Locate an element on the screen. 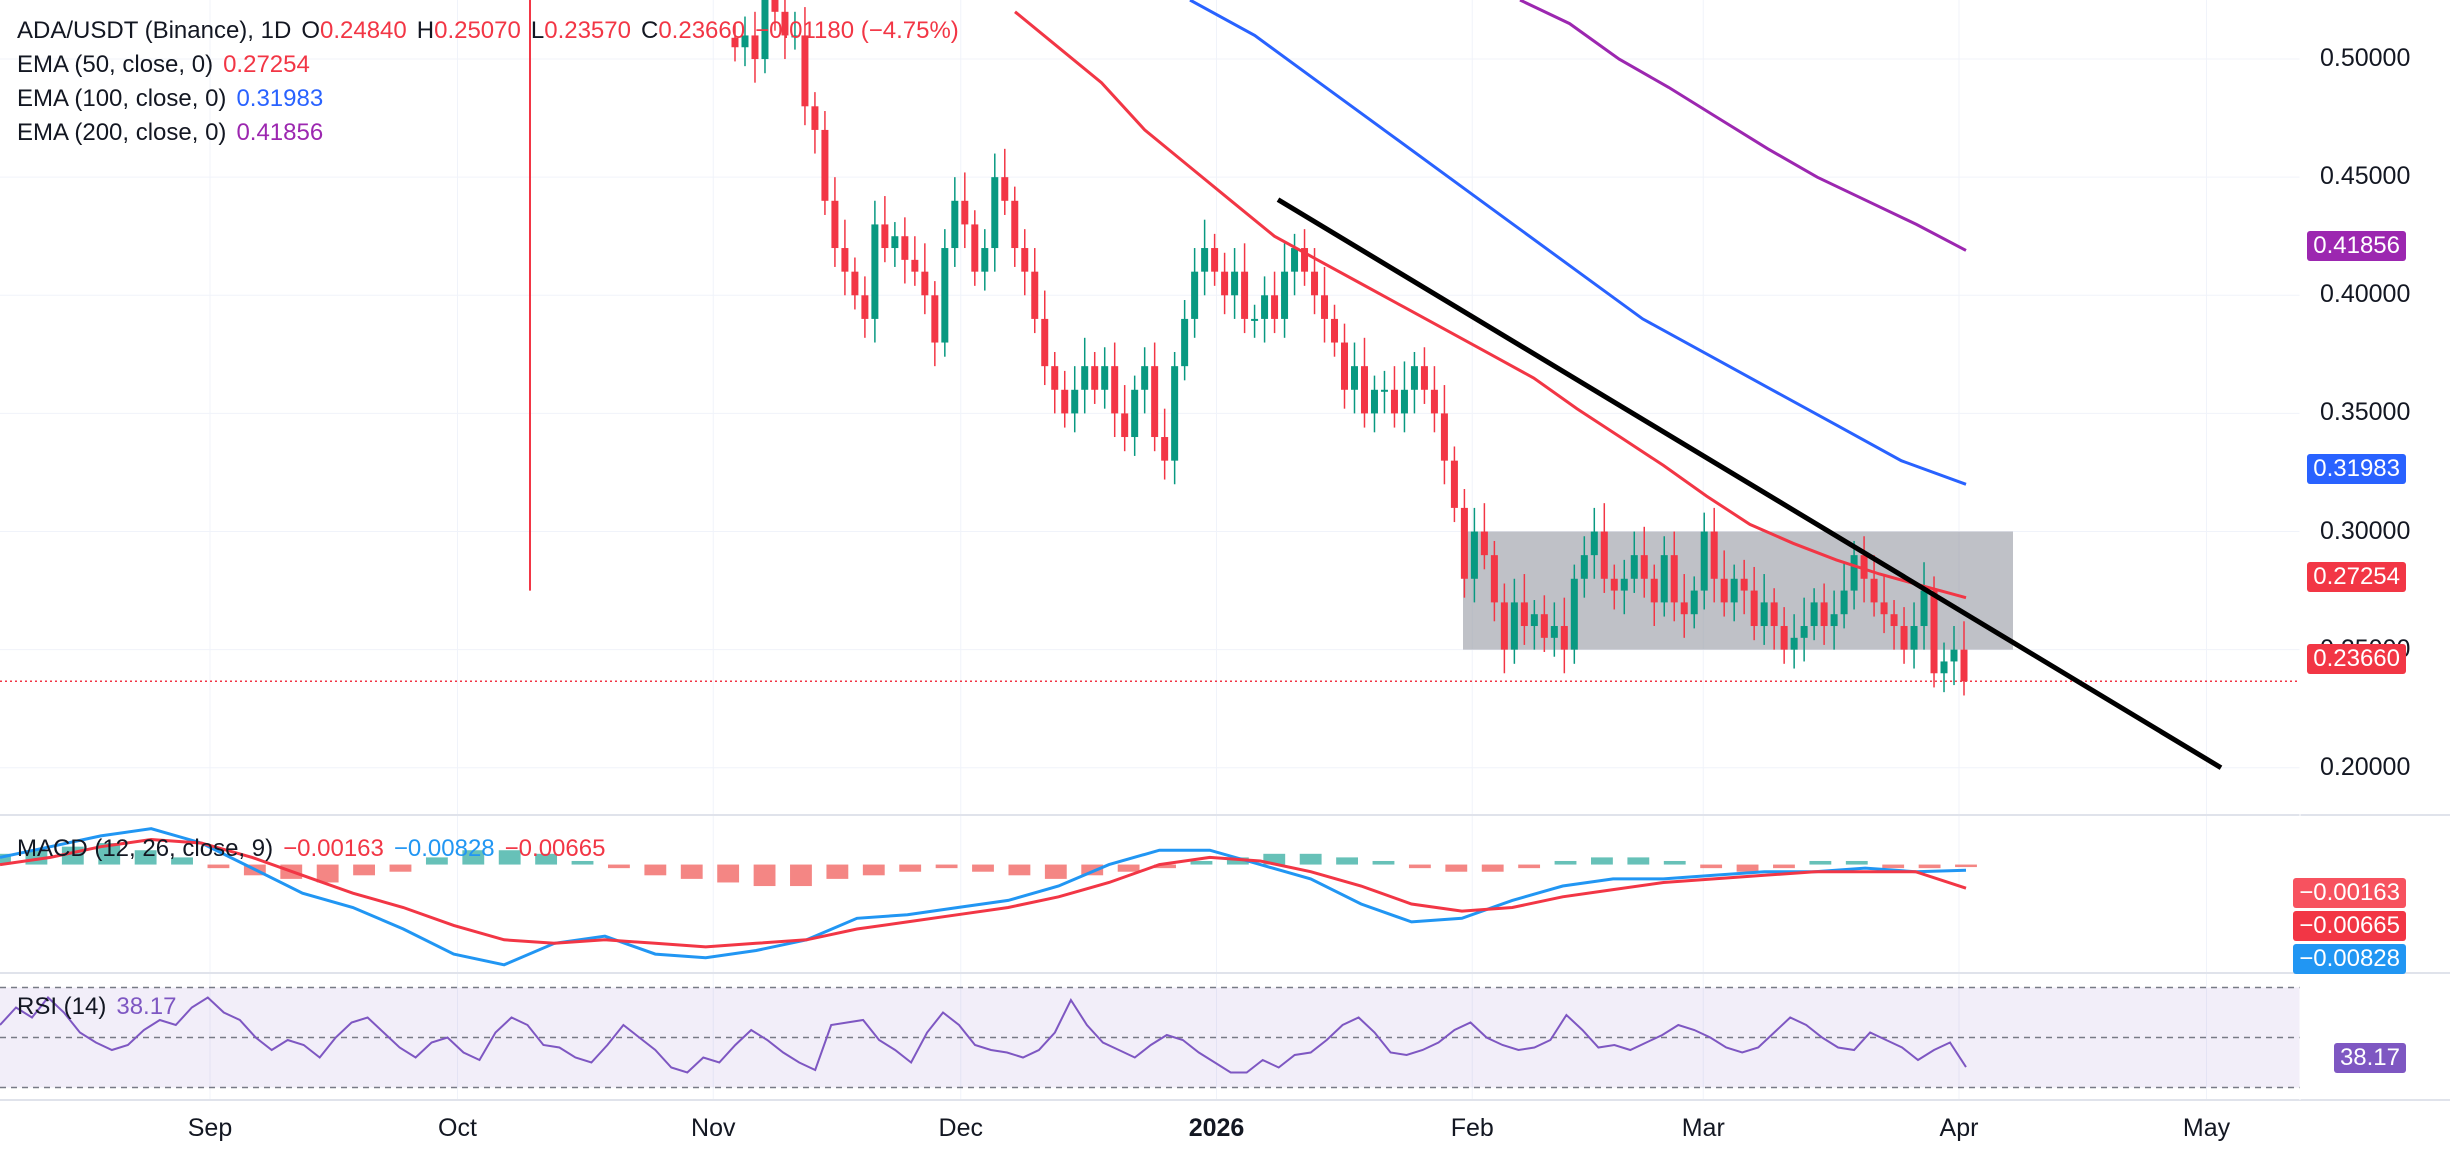  macd-name: MACD (12, 26, close, 9) is located at coordinates (145, 848).